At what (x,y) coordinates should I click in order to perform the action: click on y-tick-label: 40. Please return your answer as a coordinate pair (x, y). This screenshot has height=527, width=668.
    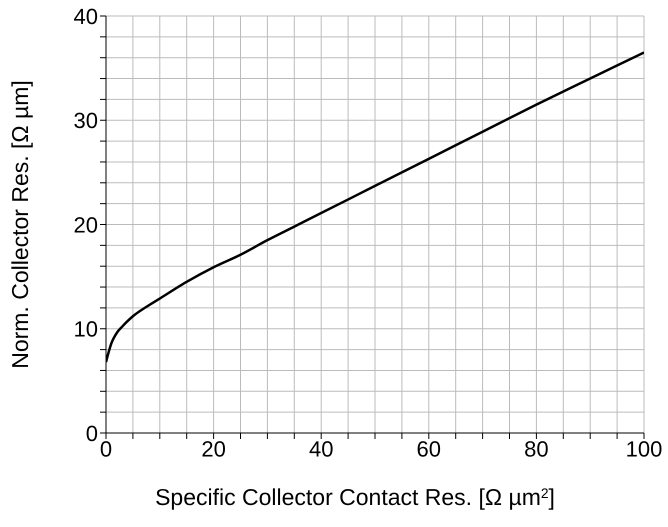
    Looking at the image, I should click on (86, 16).